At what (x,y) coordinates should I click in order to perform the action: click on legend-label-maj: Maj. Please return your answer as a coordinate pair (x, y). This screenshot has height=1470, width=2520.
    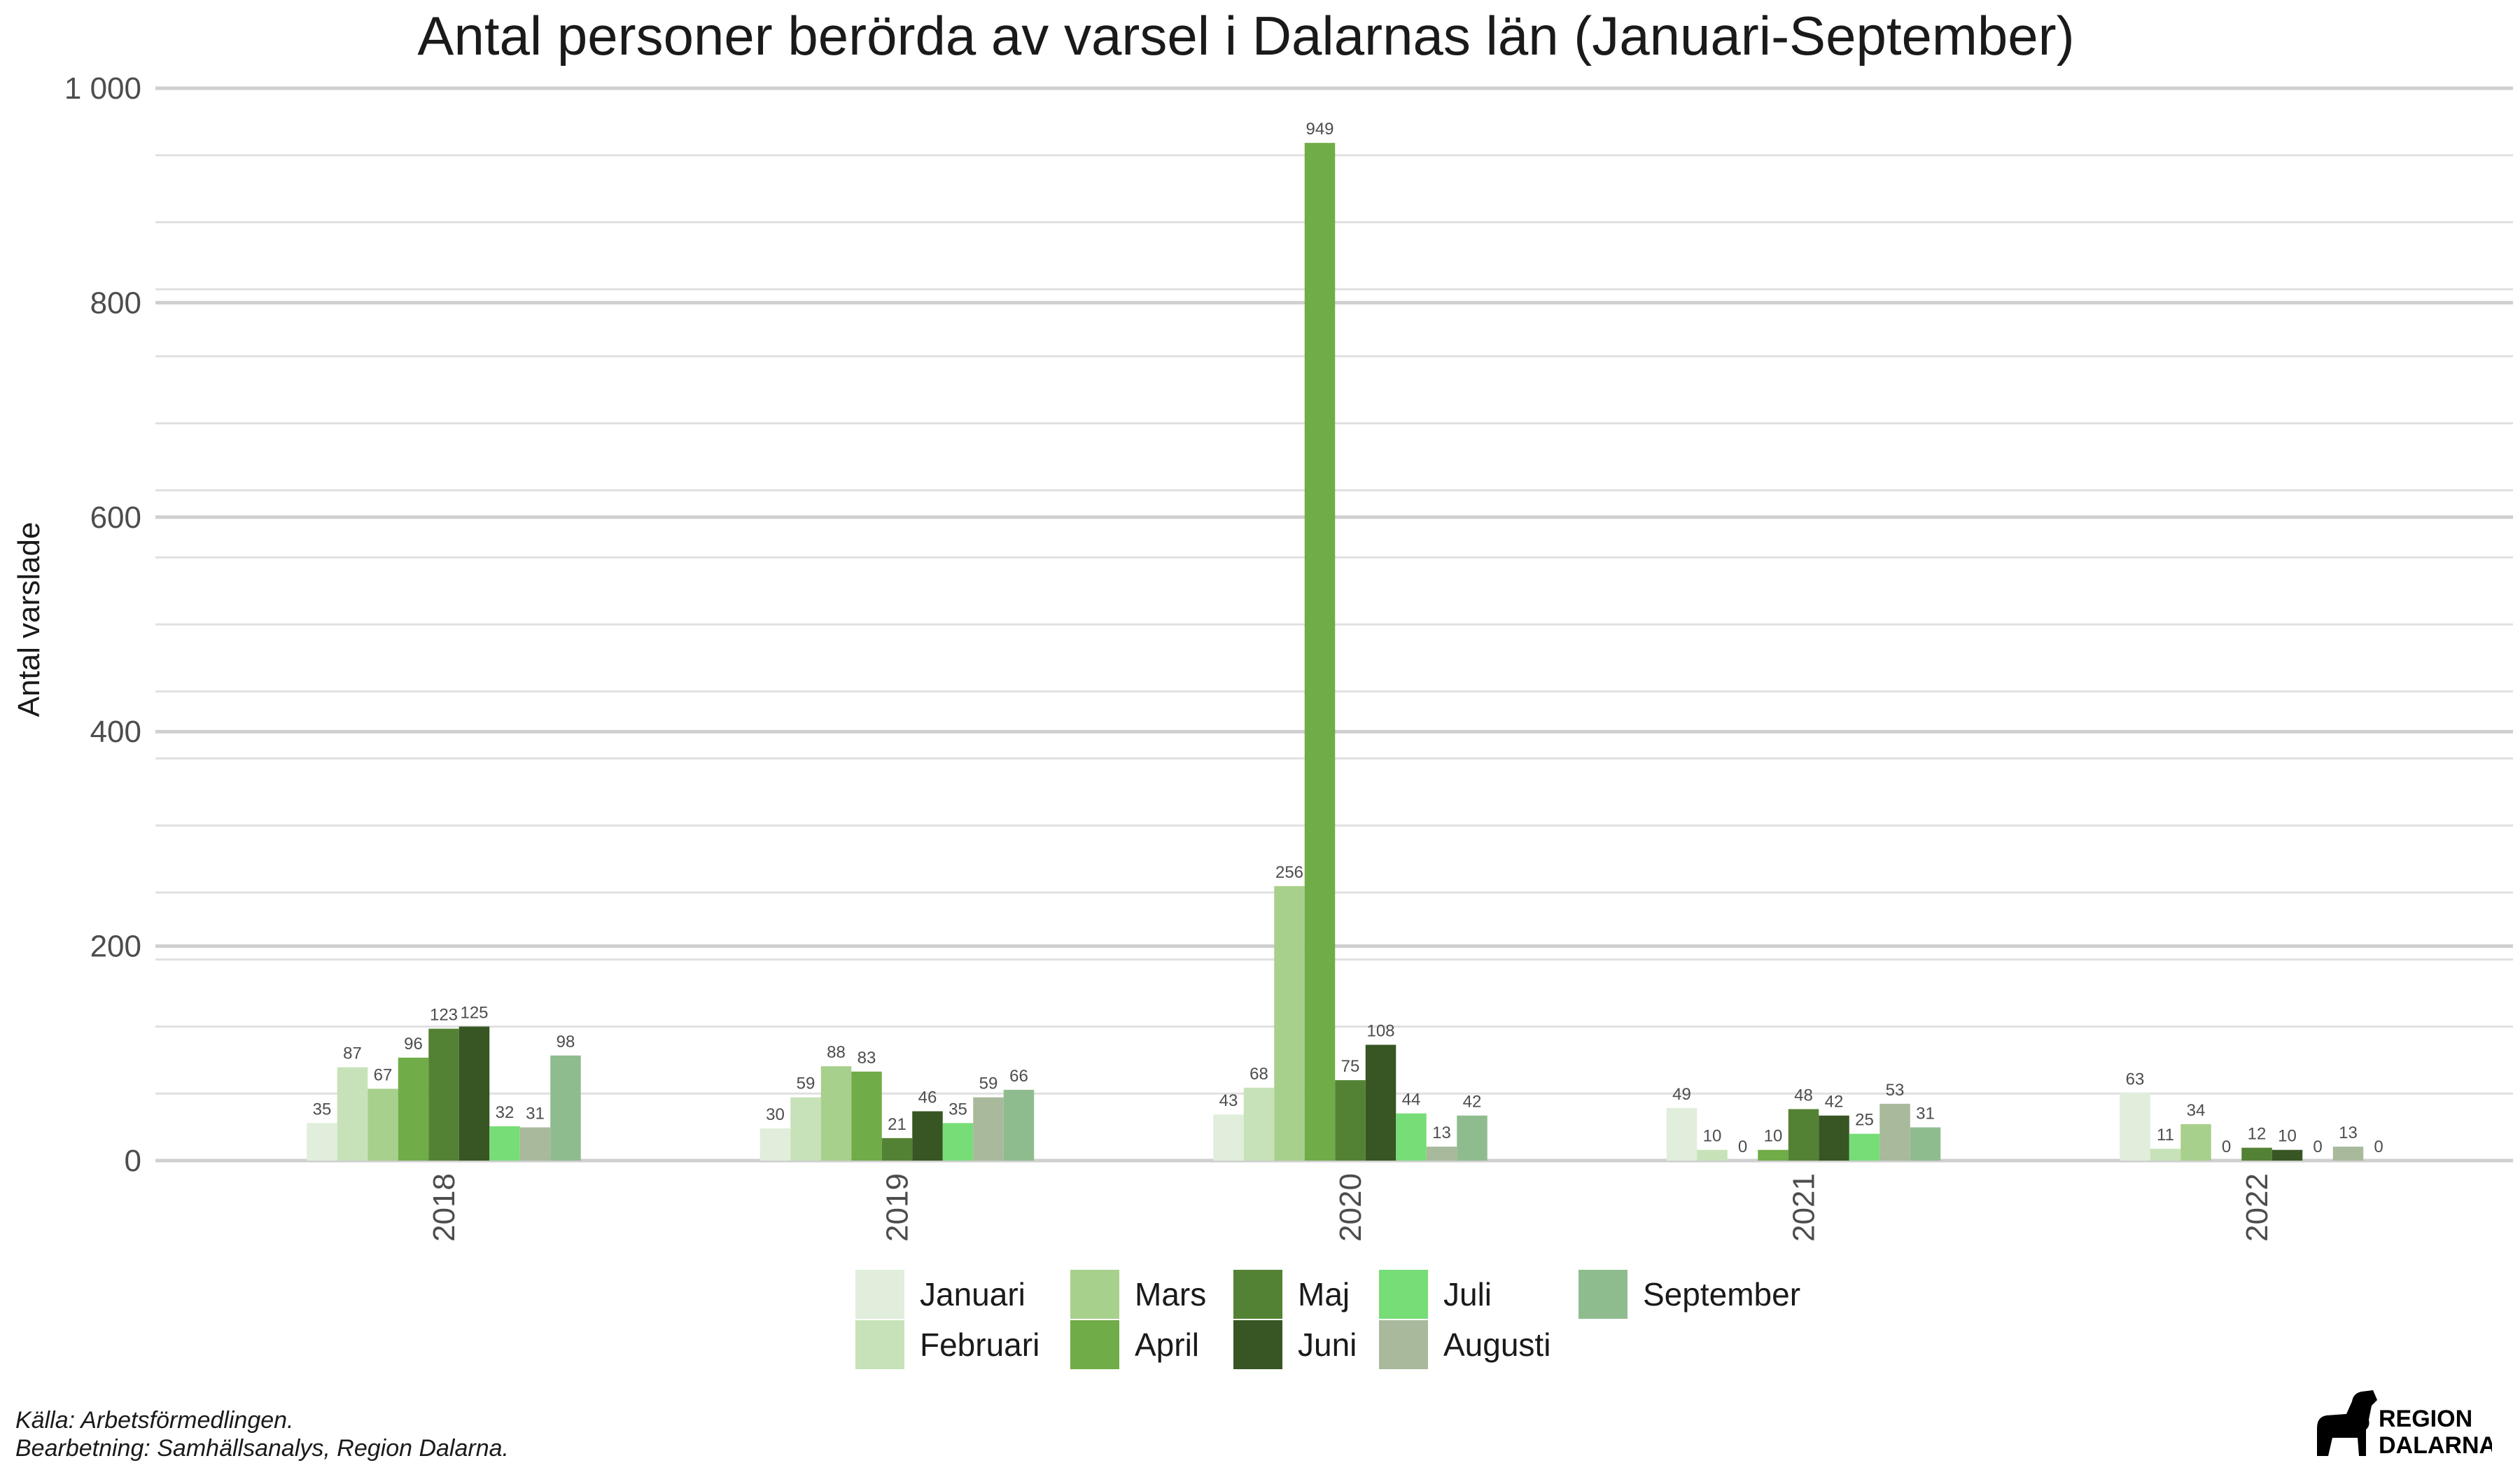
    Looking at the image, I should click on (1324, 1294).